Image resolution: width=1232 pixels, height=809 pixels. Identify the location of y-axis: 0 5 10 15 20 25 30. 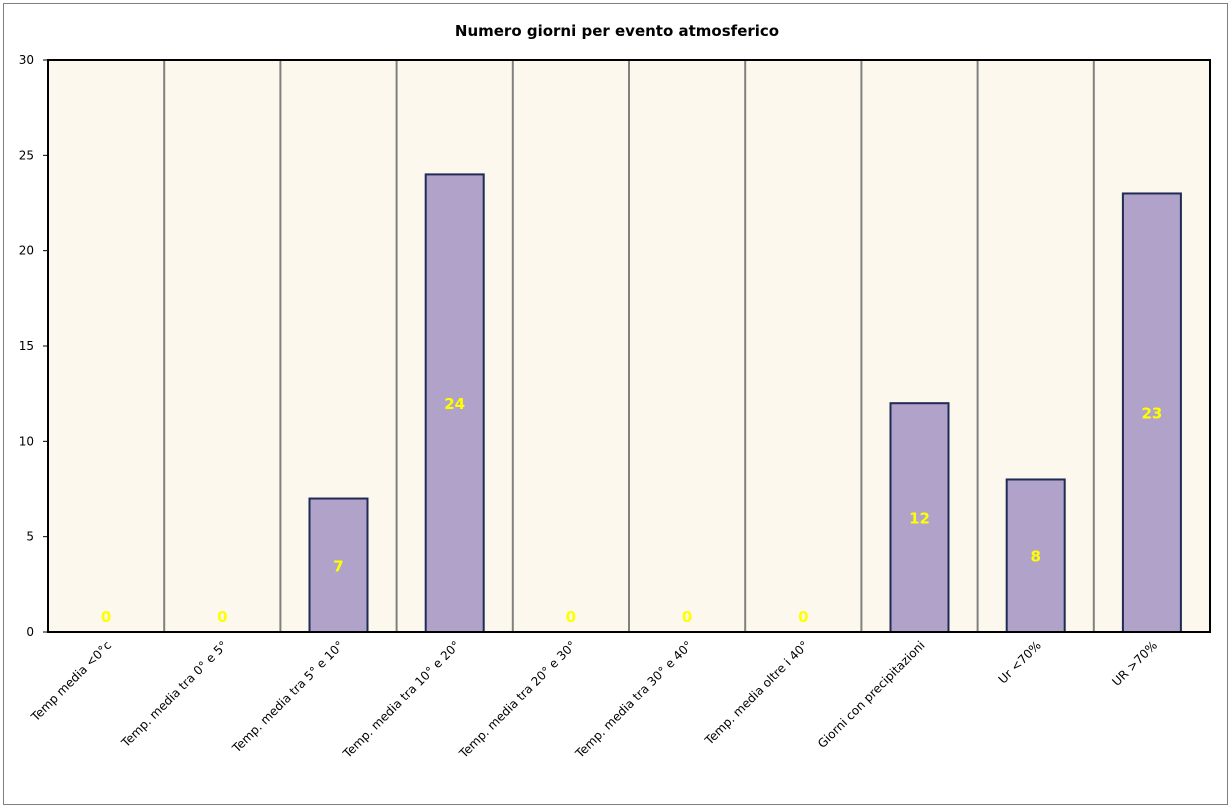
(33, 346).